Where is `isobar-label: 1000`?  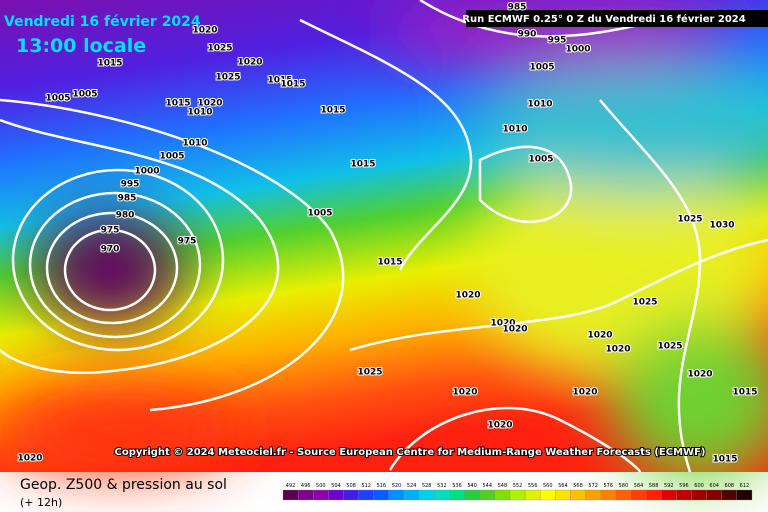 isobar-label: 1000 is located at coordinates (146, 172).